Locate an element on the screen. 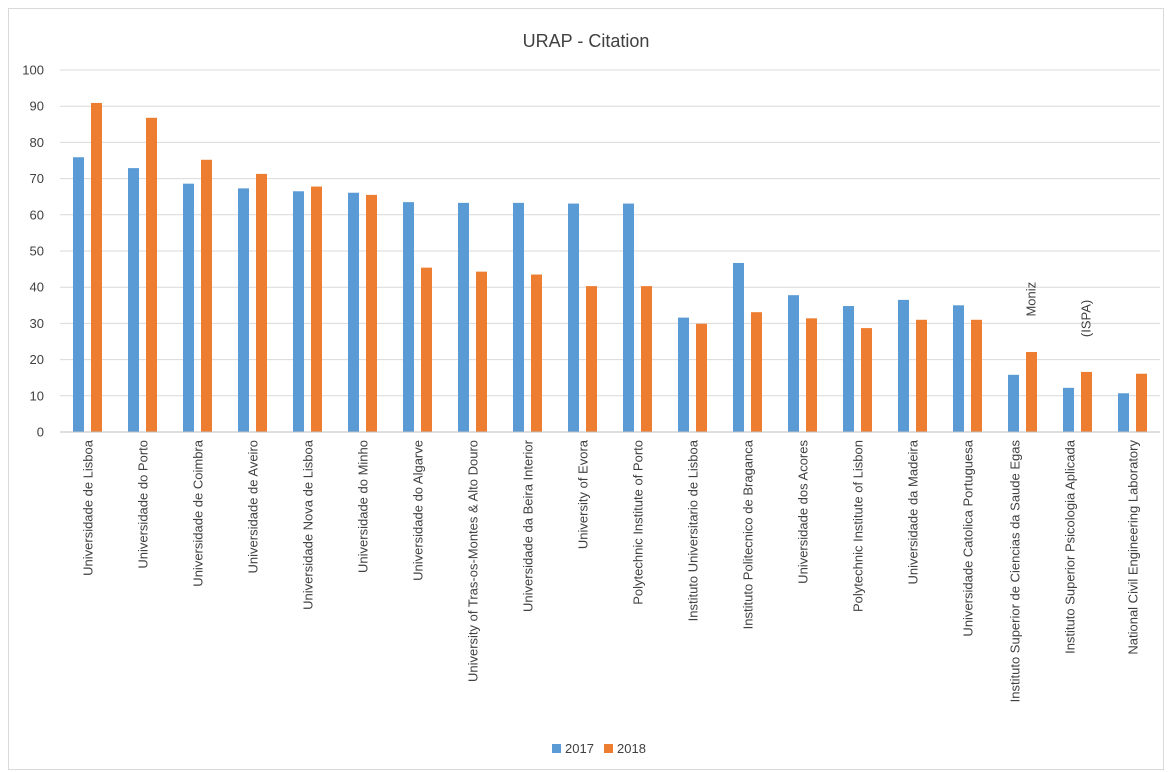 Image resolution: width=1172 pixels, height=772 pixels. legend-swatch-2018 is located at coordinates (608, 748).